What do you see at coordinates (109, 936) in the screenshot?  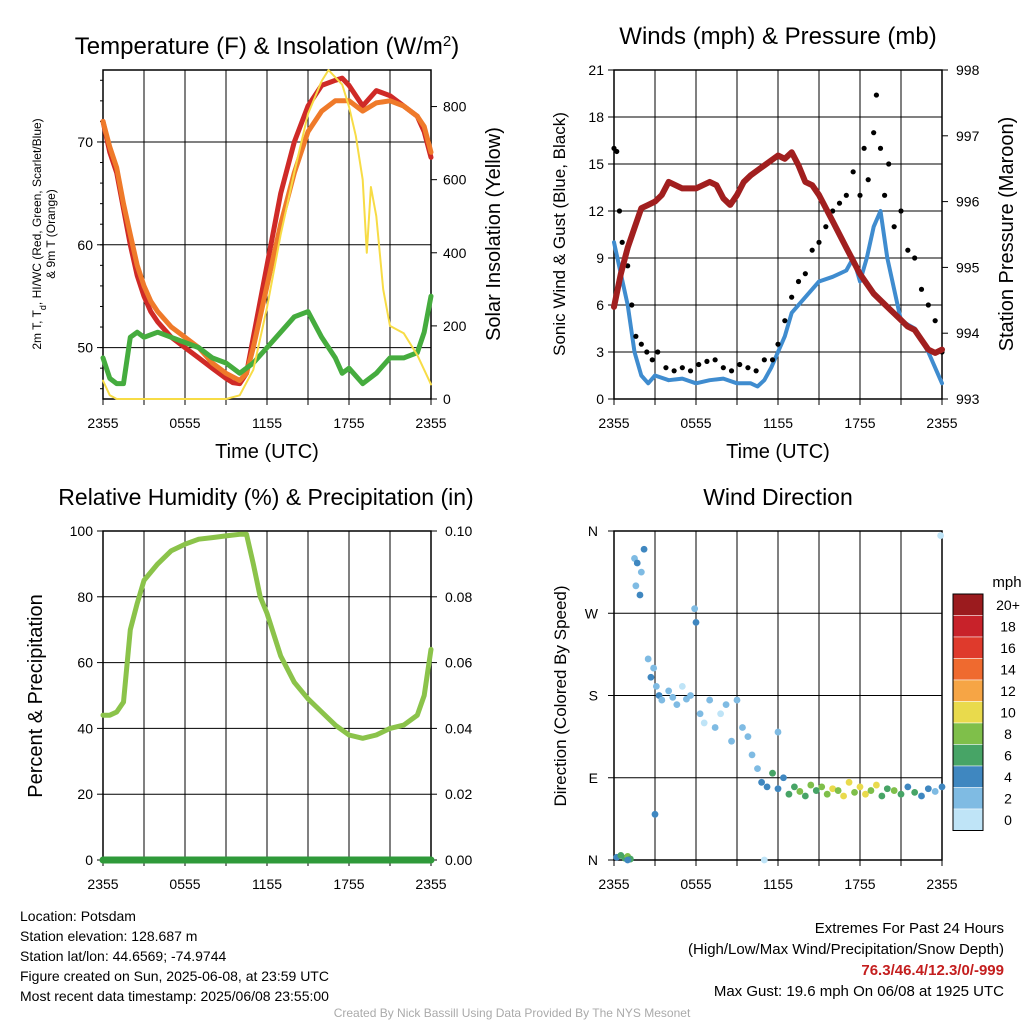 I see `elevation-text: Station elevation: 128.687 m` at bounding box center [109, 936].